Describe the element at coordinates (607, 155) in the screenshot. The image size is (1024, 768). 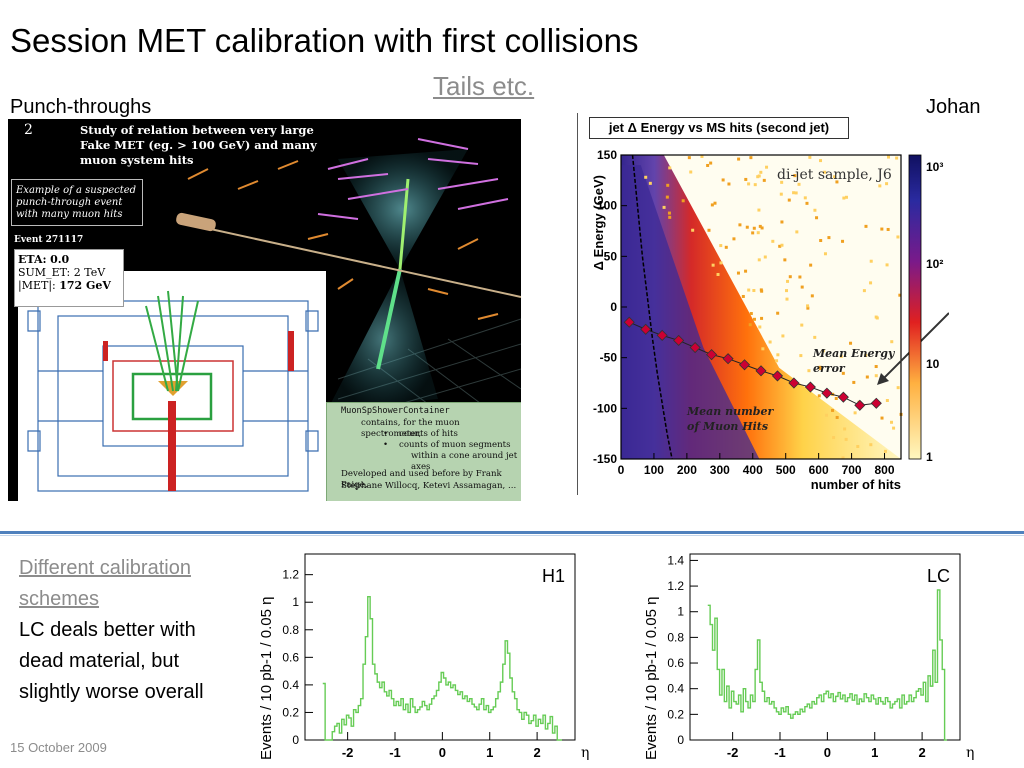
I see `y-tick-label: 150` at that location.